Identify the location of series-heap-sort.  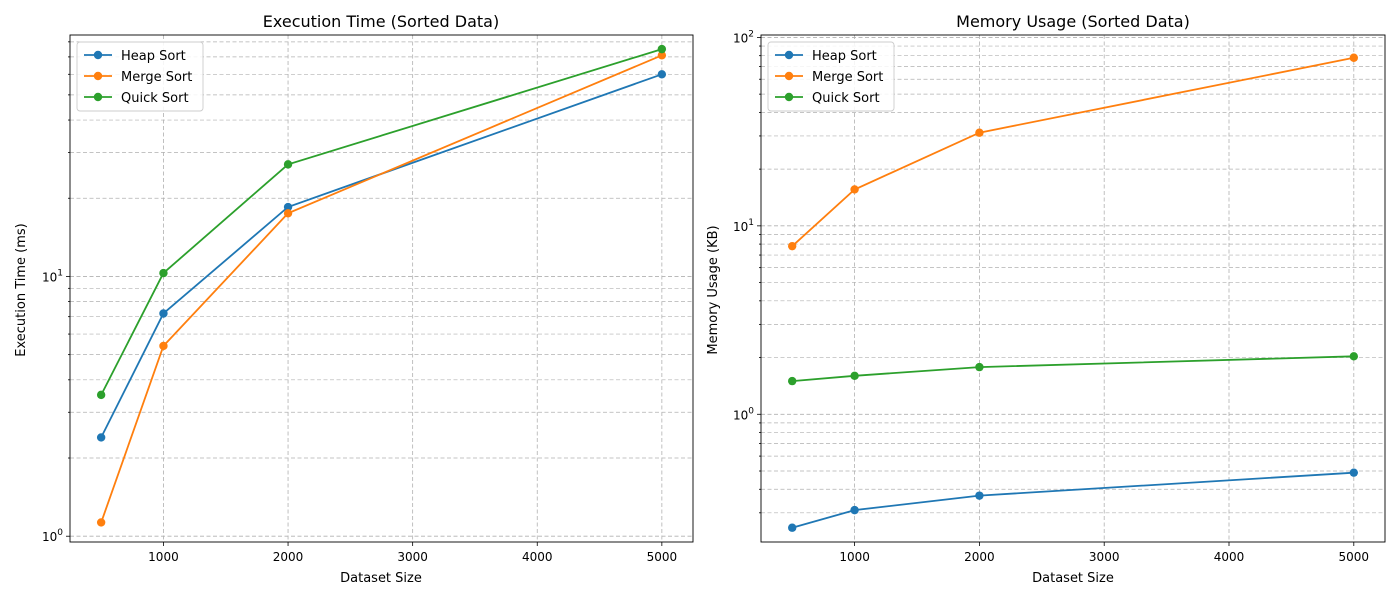
(1073, 500).